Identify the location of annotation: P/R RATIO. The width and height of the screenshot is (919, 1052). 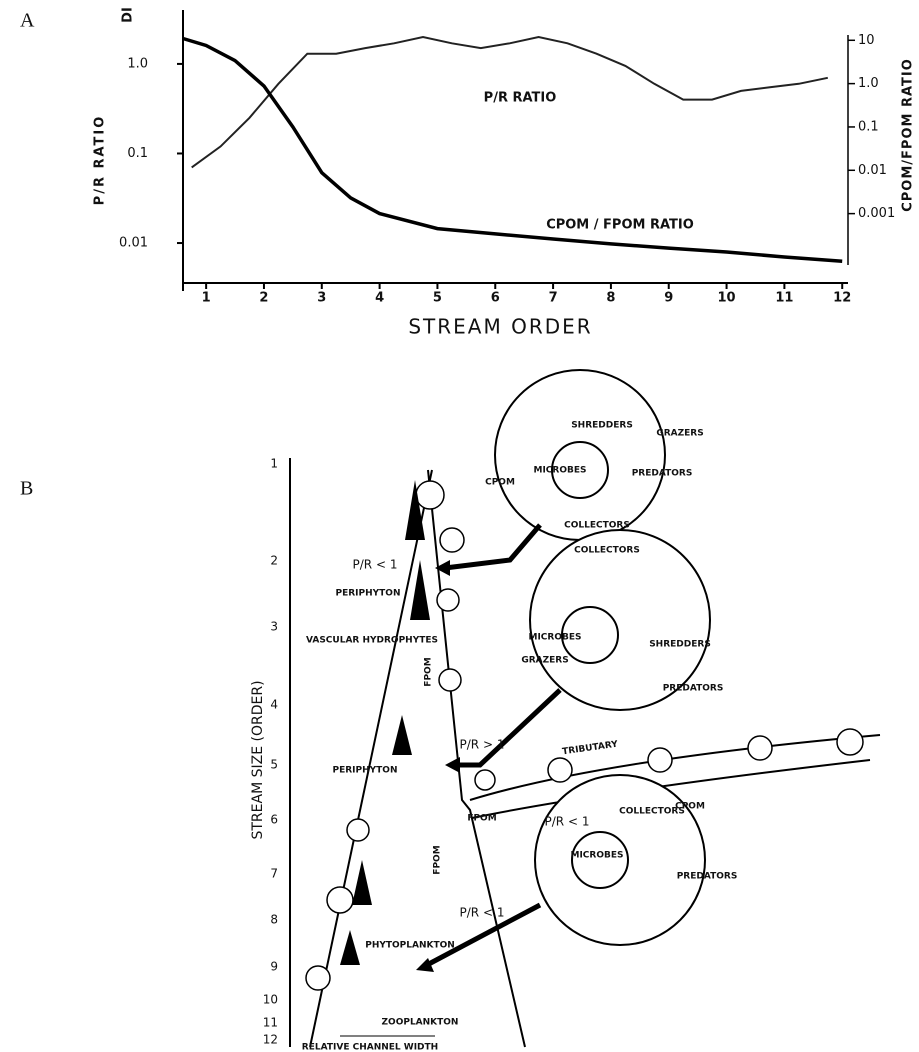
(520, 98).